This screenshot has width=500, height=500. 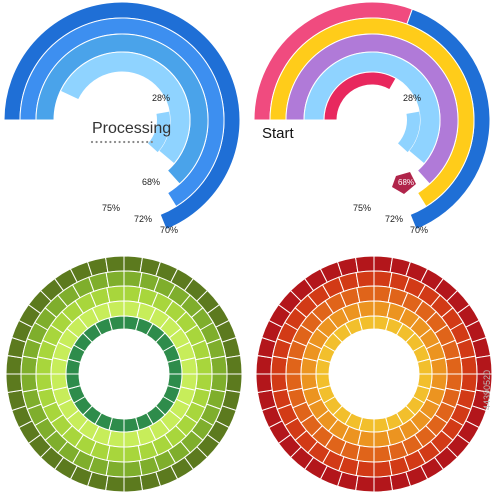 What do you see at coordinates (360, 96) in the screenshot?
I see `start-arc-red` at bounding box center [360, 96].